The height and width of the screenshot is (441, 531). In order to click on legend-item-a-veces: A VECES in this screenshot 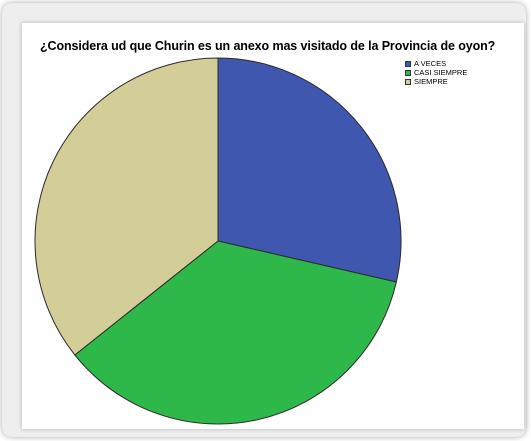, I will do `click(436, 64)`.